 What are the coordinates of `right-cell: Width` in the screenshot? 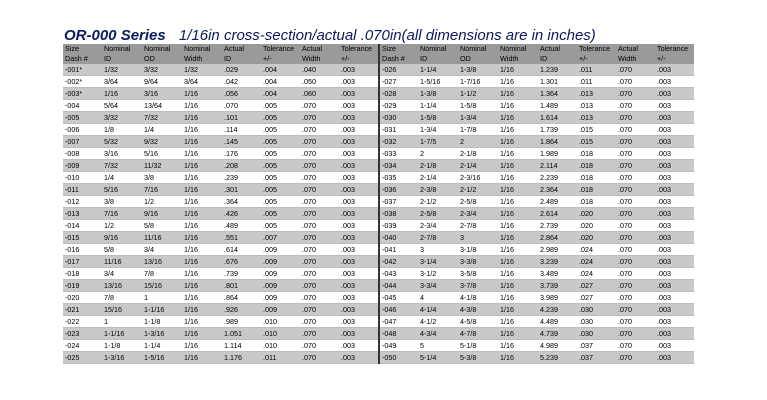 It's located at (635, 59).